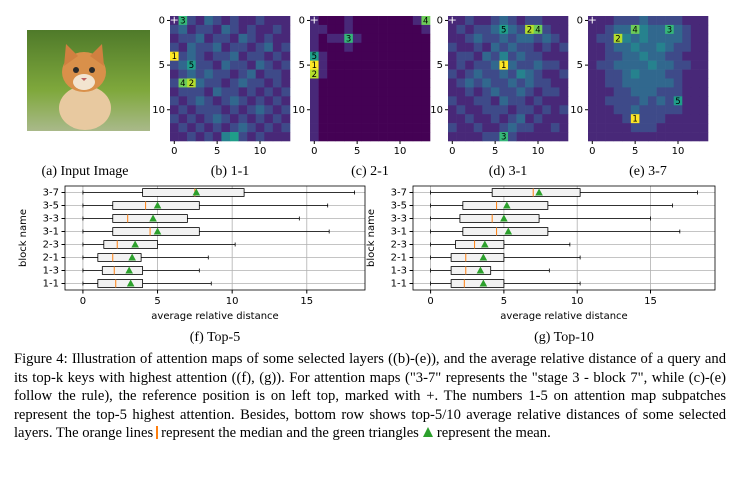 Image resolution: width=740 pixels, height=486 pixels. What do you see at coordinates (51, 206) in the screenshot?
I see `y-tick-label: 3-5` at bounding box center [51, 206].